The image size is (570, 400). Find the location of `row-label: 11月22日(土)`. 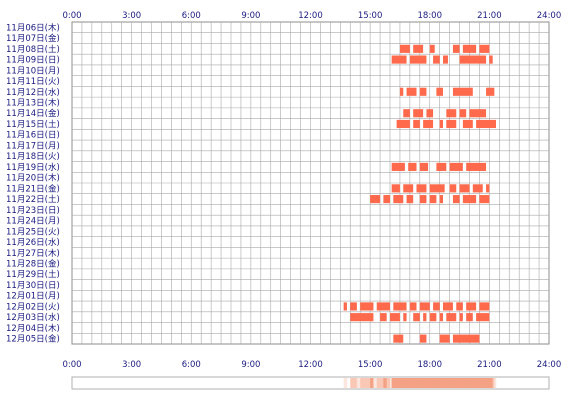

row-label: 11月22日(土) is located at coordinates (33, 199).